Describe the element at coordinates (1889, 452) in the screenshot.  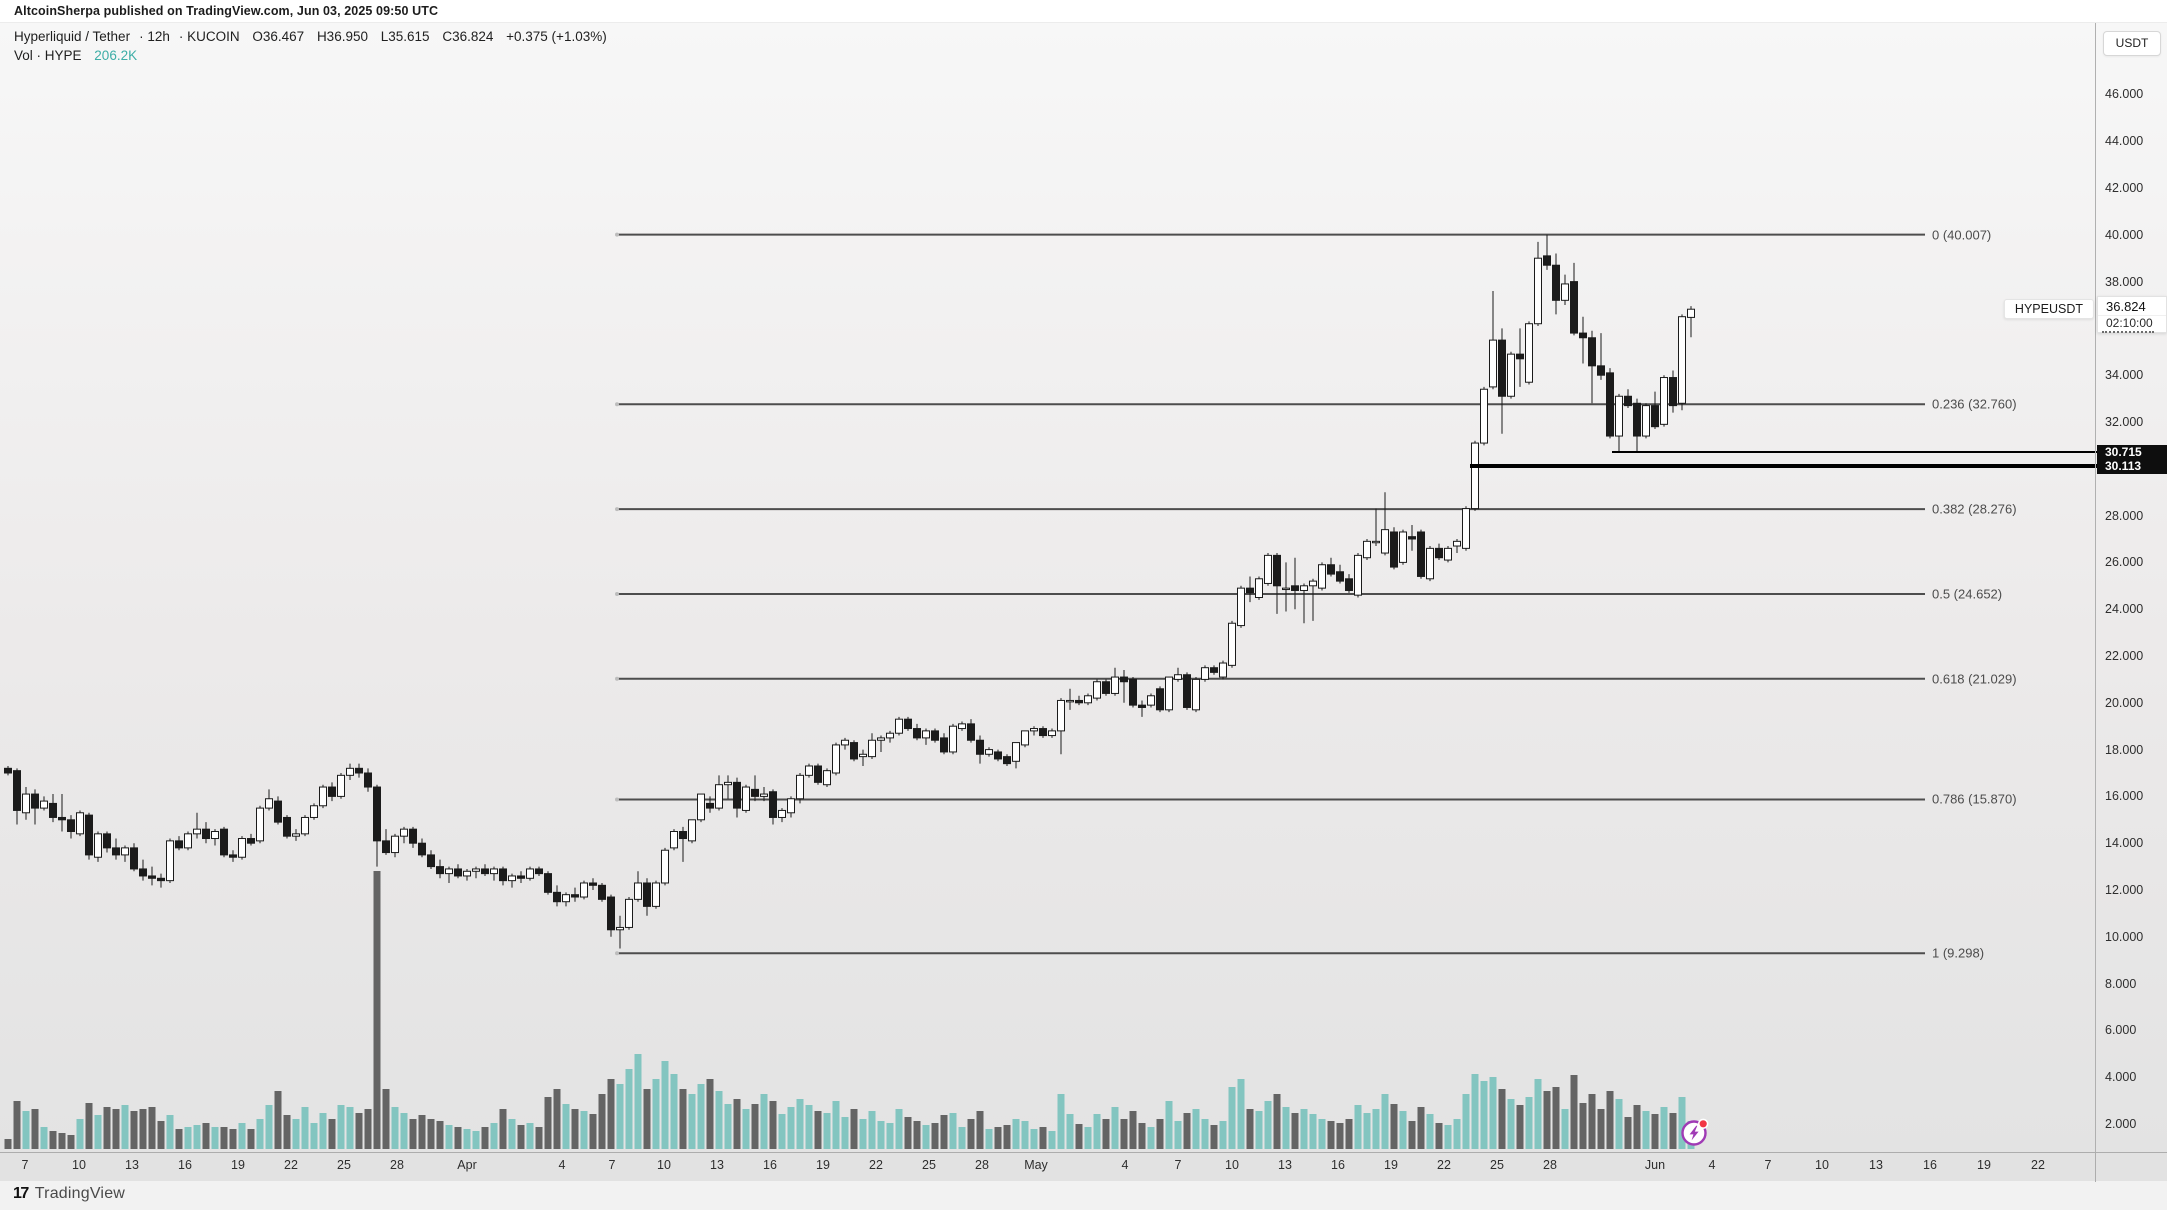
I see `price-ray` at that location.